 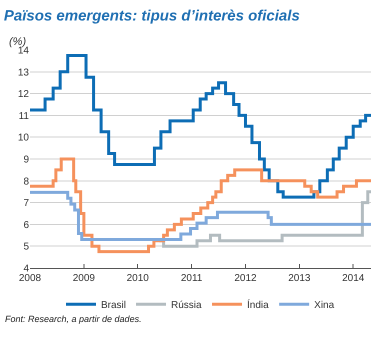 What do you see at coordinates (246, 278) in the screenshot?
I see `x-tick-label: 2012` at bounding box center [246, 278].